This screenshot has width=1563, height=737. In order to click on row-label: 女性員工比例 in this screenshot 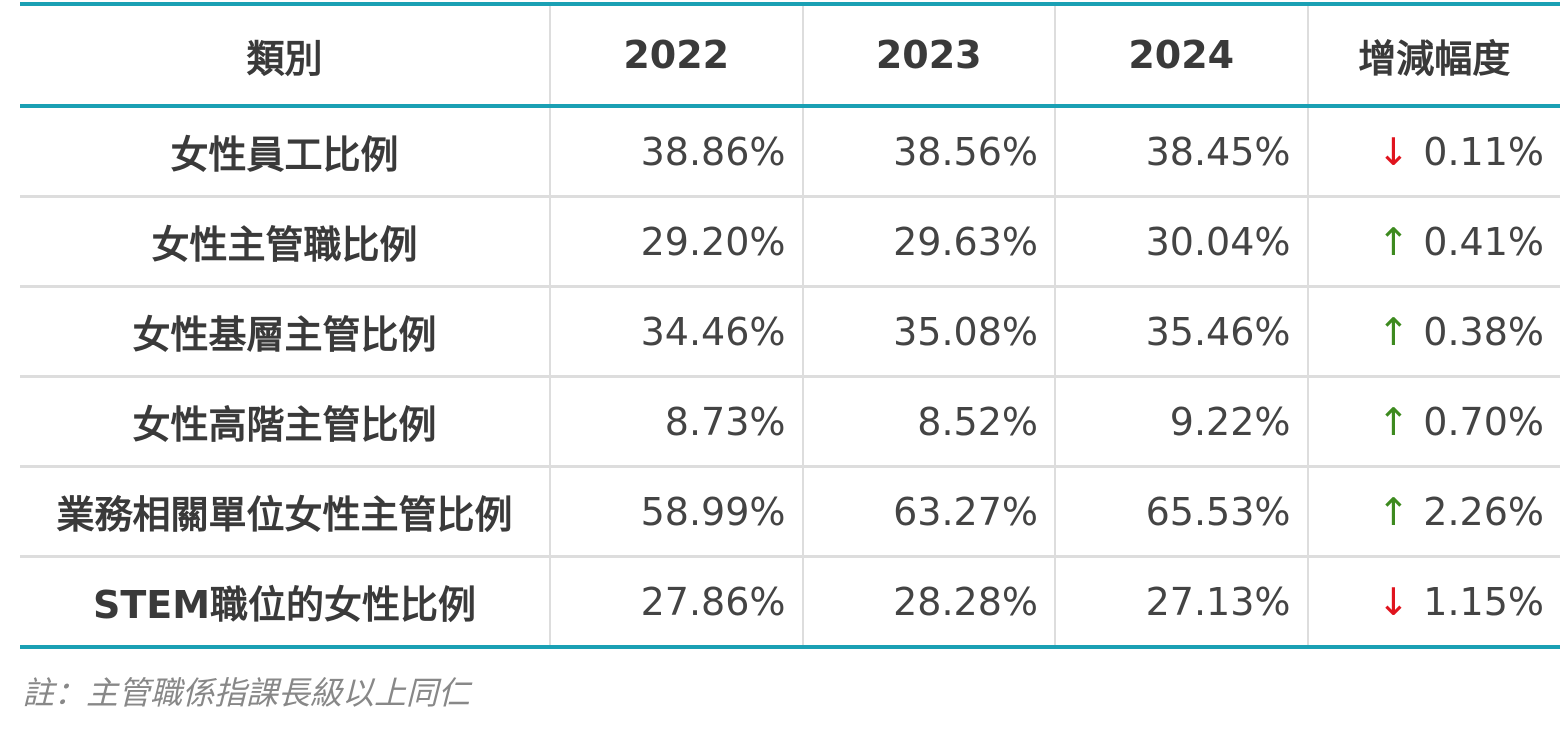, I will do `click(284, 155)`.